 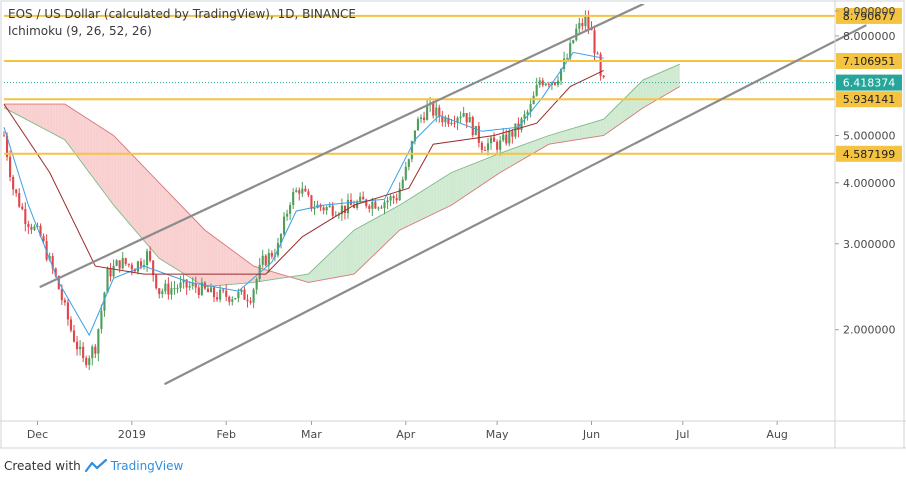 I want to click on created-with-text: Created with, so click(x=42, y=466).